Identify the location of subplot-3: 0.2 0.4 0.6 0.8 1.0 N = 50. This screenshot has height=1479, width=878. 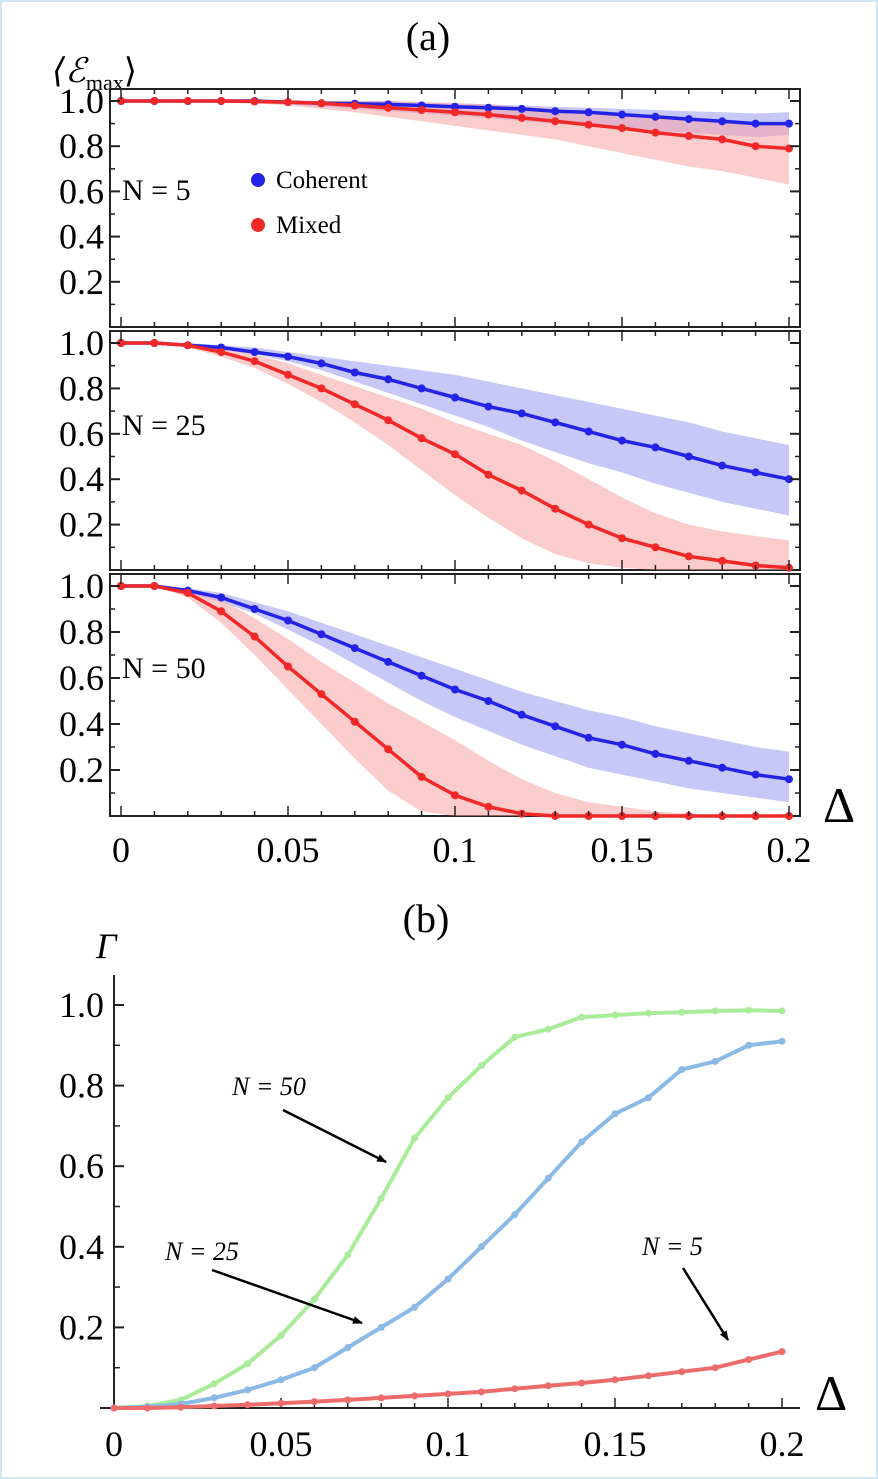
(430, 693).